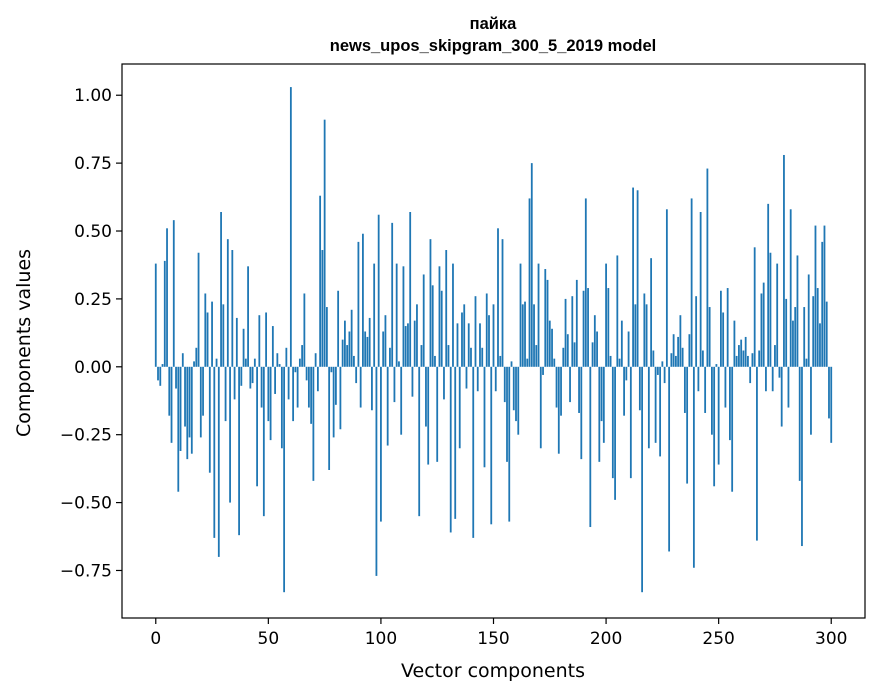  I want to click on x-axis-label: Vector components, so click(493, 671).